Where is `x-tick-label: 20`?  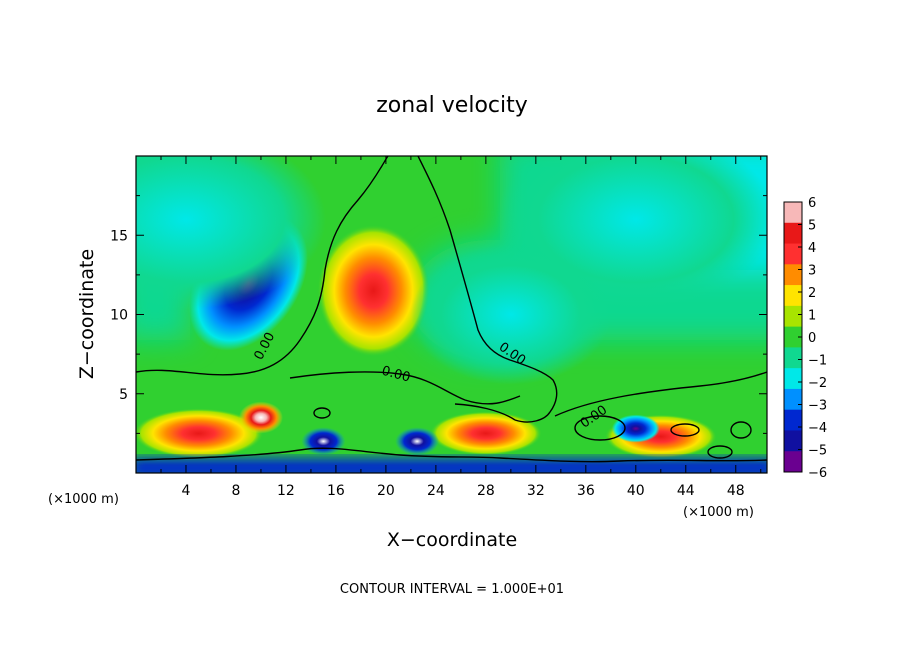
x-tick-label: 20 is located at coordinates (386, 491).